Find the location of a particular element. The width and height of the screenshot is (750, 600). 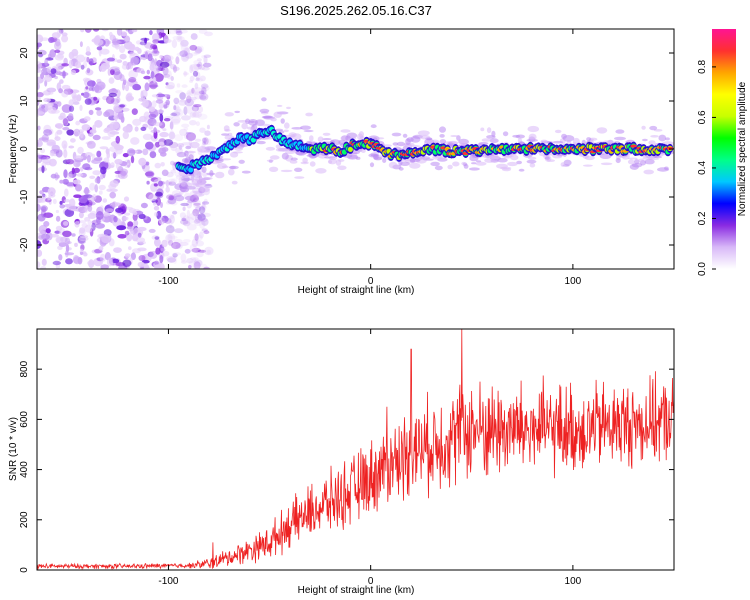

colorbar-tick-label: 0.8 is located at coordinates (702, 67).